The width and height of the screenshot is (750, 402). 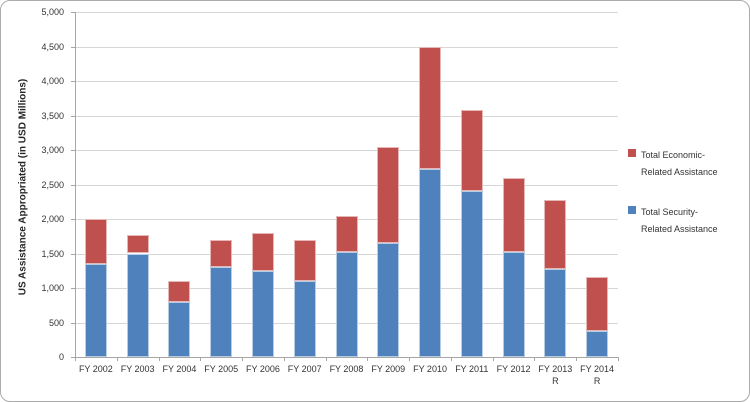 What do you see at coordinates (95, 369) in the screenshot?
I see `x-tick-label: FY 2002` at bounding box center [95, 369].